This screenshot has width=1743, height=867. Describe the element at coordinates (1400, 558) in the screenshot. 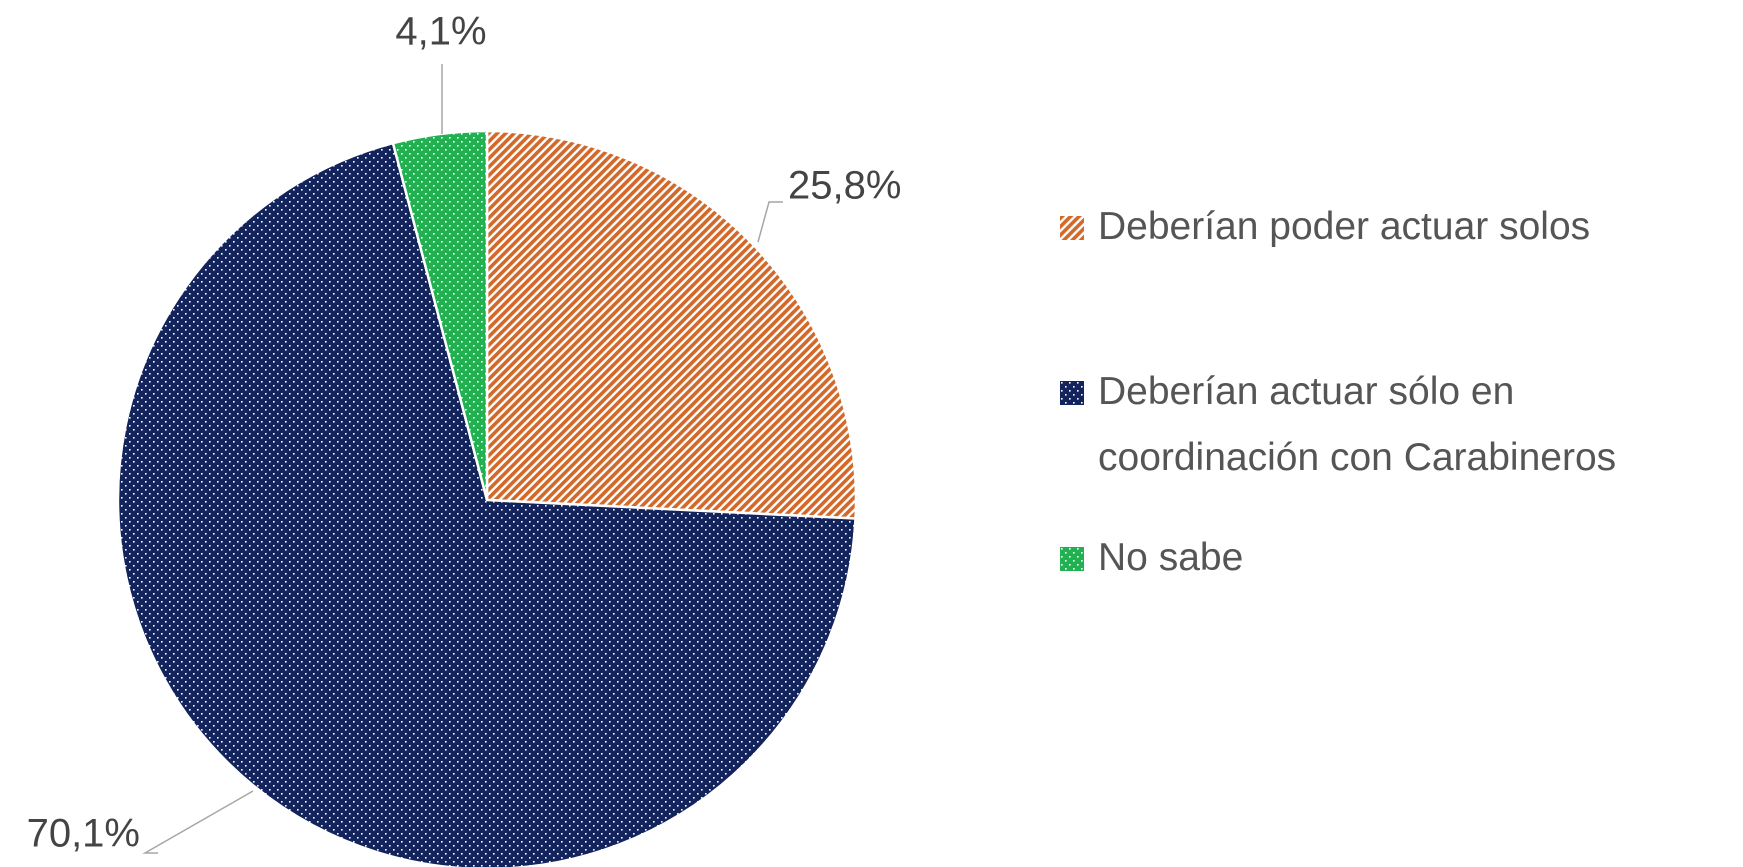

I see `legend-entry: No sabe` at that location.